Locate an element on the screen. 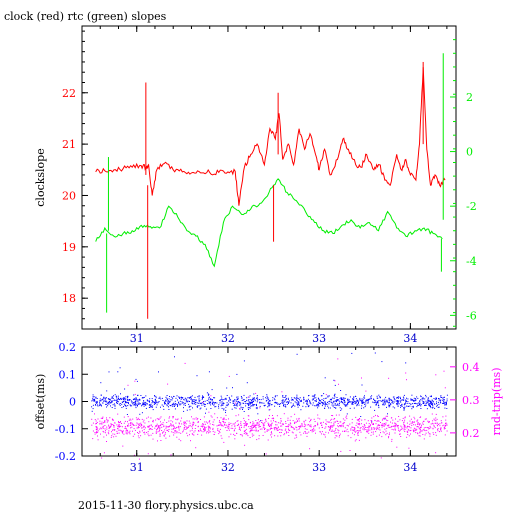 The width and height of the screenshot is (512, 512). y-left-tick-label: 18 is located at coordinates (69, 298).